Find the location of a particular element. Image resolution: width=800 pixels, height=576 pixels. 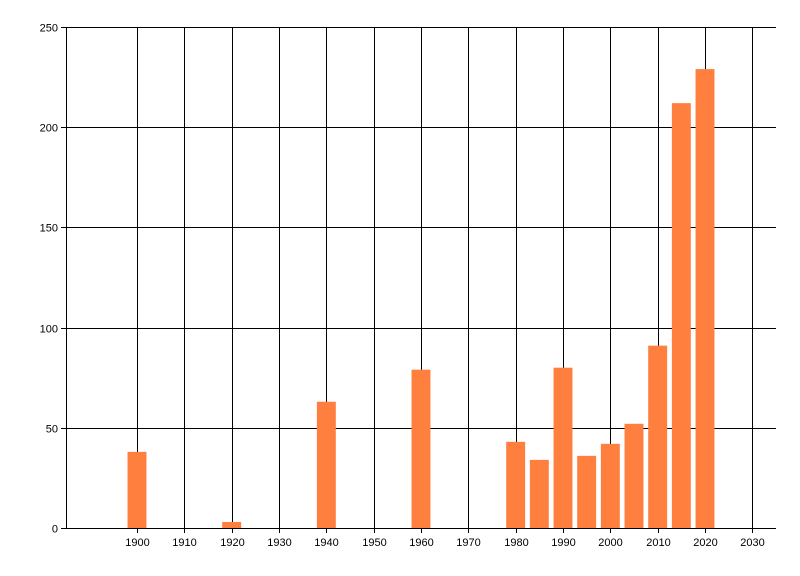

x-tick-label: 1900 is located at coordinates (137, 543).